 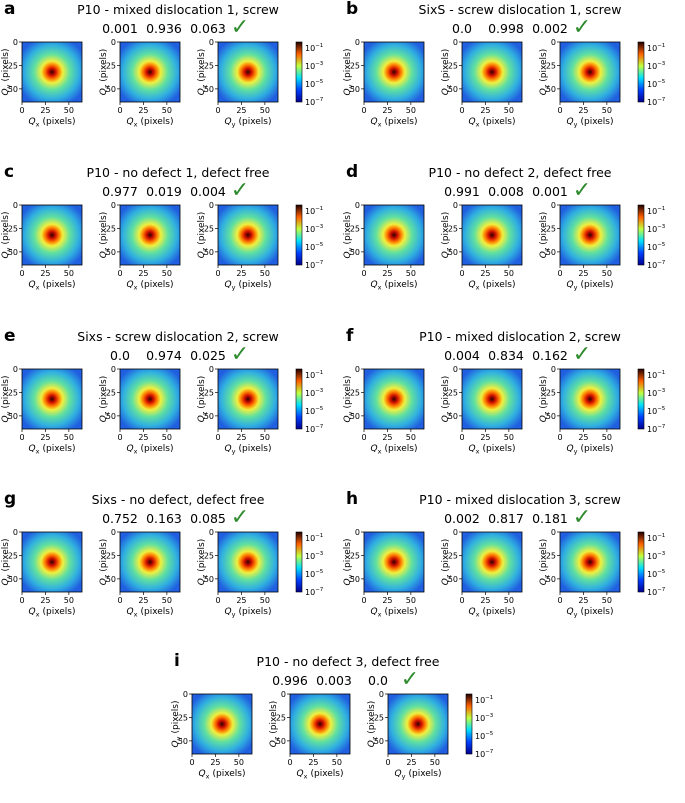 What do you see at coordinates (352, 9) in the screenshot?
I see `panel-letter: b` at bounding box center [352, 9].